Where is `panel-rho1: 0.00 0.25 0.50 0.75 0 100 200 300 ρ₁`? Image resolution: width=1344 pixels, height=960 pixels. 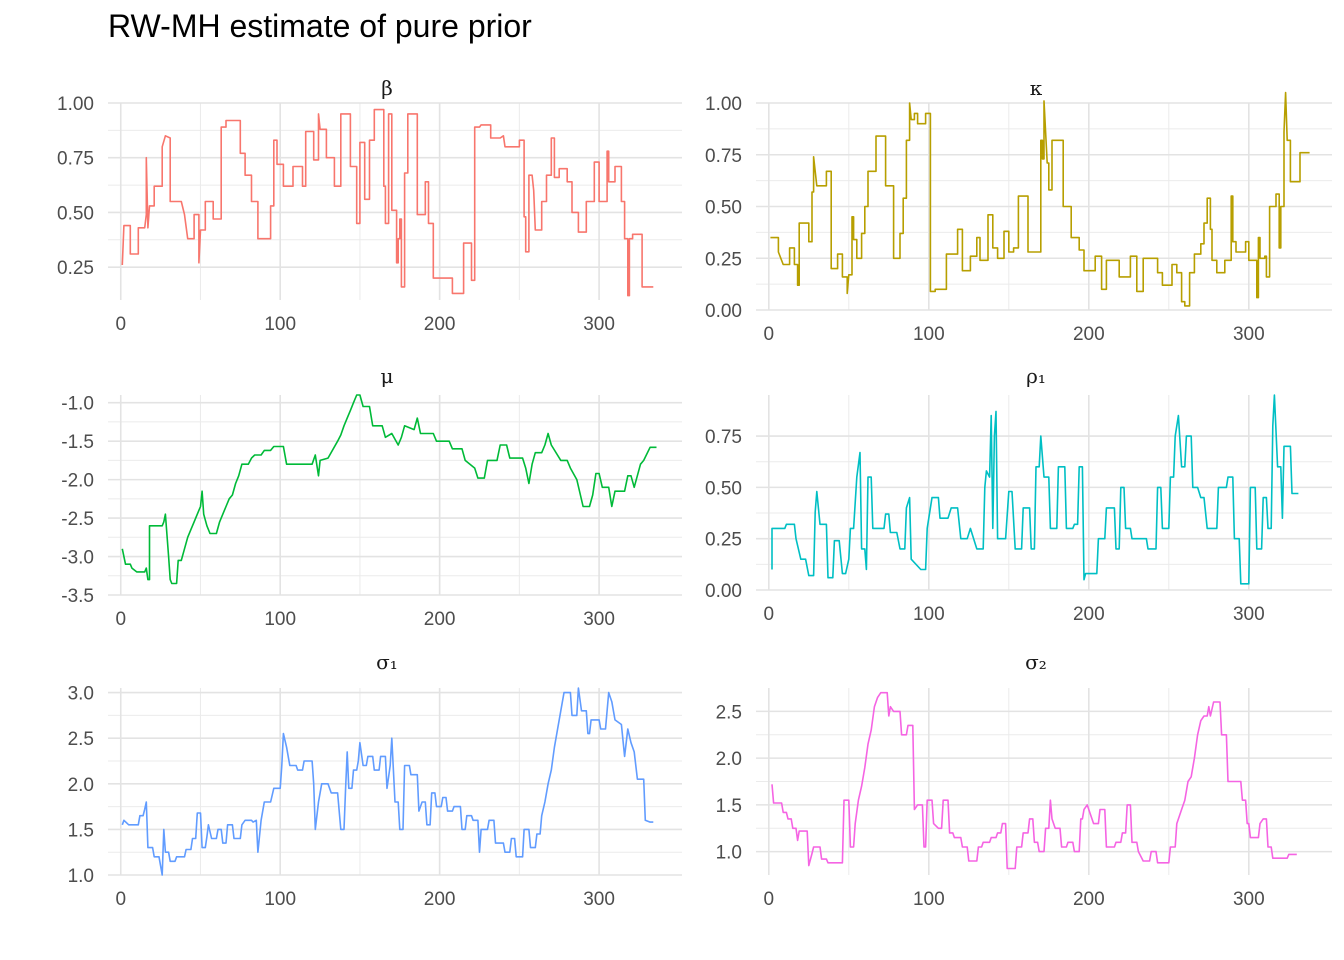 panel-rho1: 0.00 0.25 0.50 0.75 0 100 200 300 ρ₁ is located at coordinates (1018, 494).